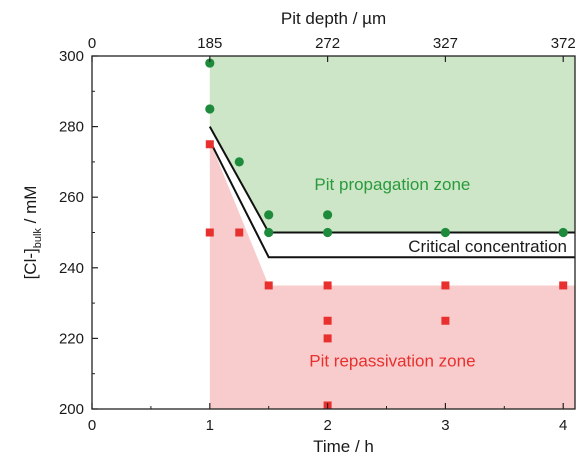 The image size is (578, 460). What do you see at coordinates (563, 425) in the screenshot?
I see `x-tick-label: 4` at bounding box center [563, 425].